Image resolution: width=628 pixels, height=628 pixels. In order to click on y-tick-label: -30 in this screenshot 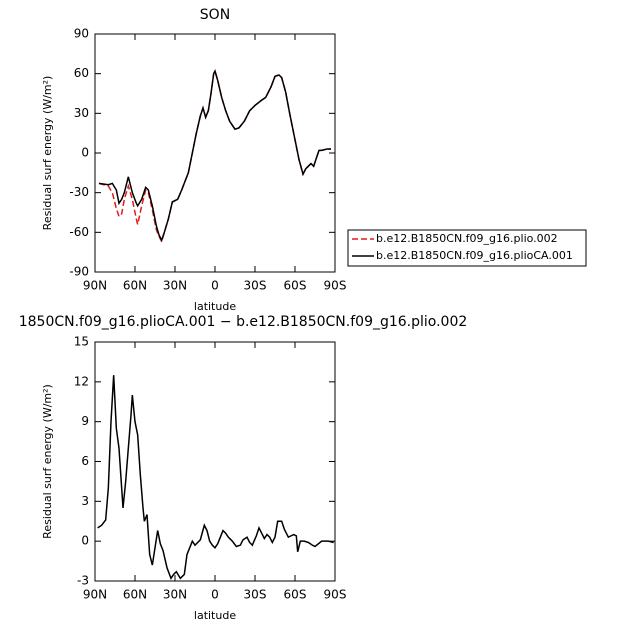, I will do `click(79, 192)`.